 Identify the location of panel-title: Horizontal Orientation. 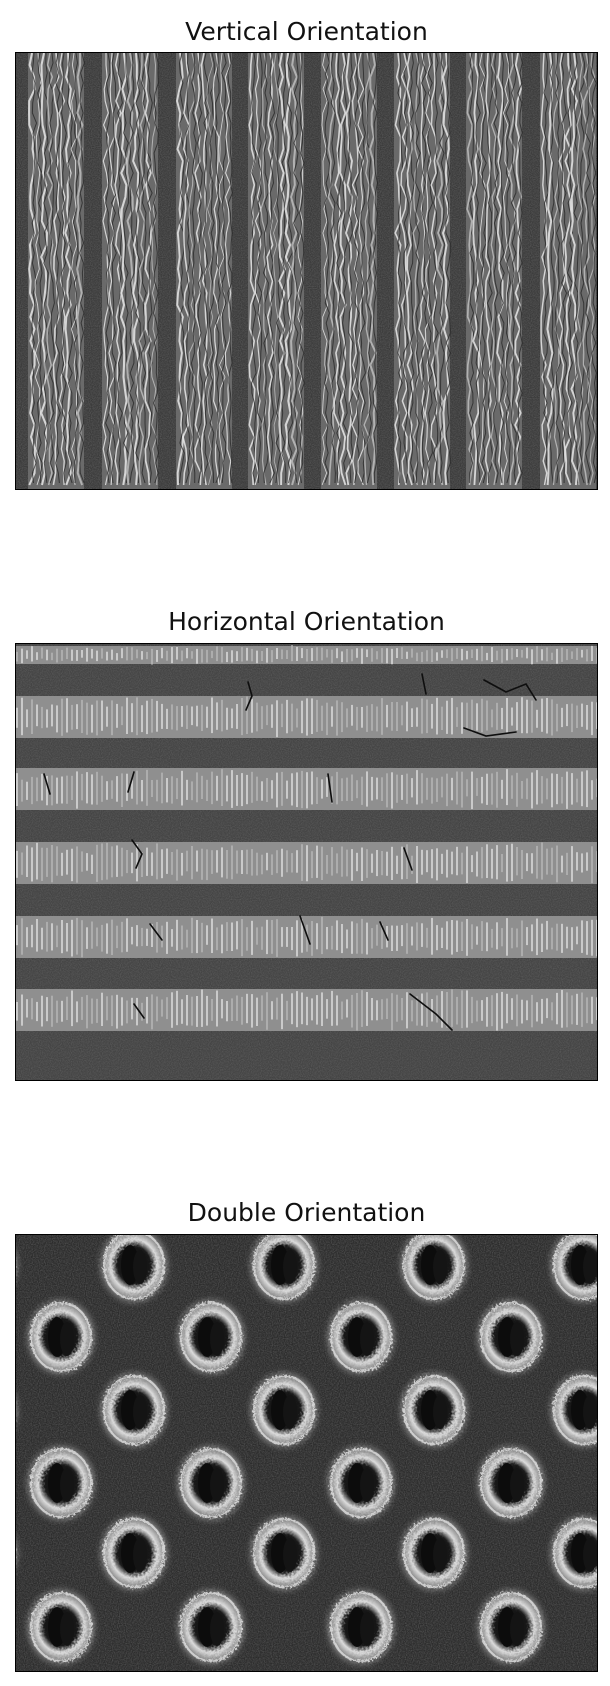
(306, 621).